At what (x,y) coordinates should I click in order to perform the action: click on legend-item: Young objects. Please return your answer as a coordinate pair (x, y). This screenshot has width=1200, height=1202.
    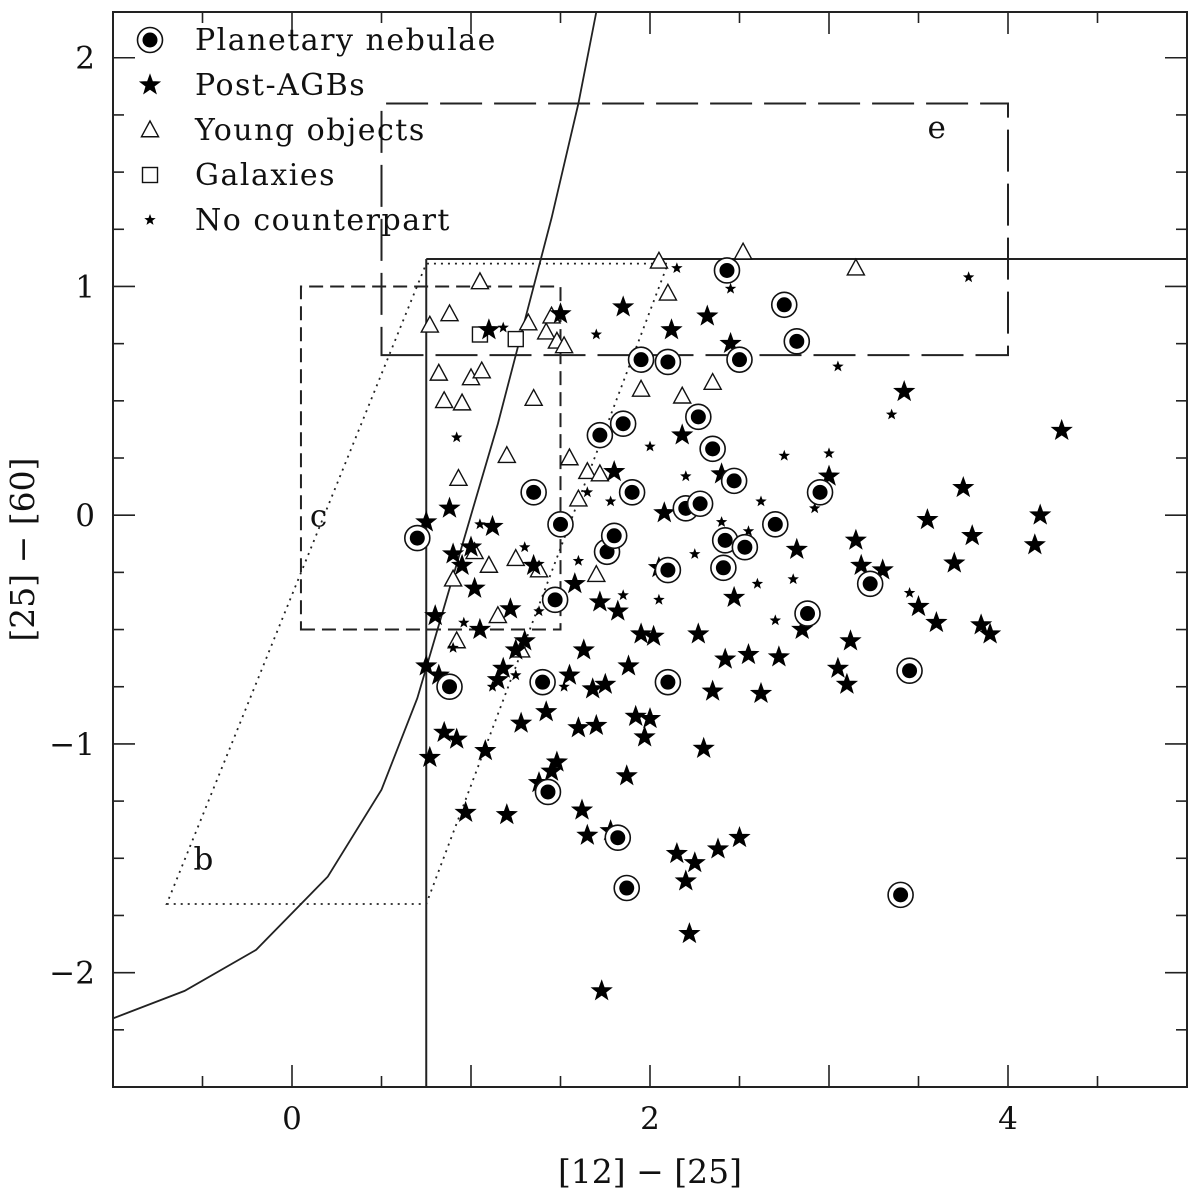
    Looking at the image, I should click on (282, 130).